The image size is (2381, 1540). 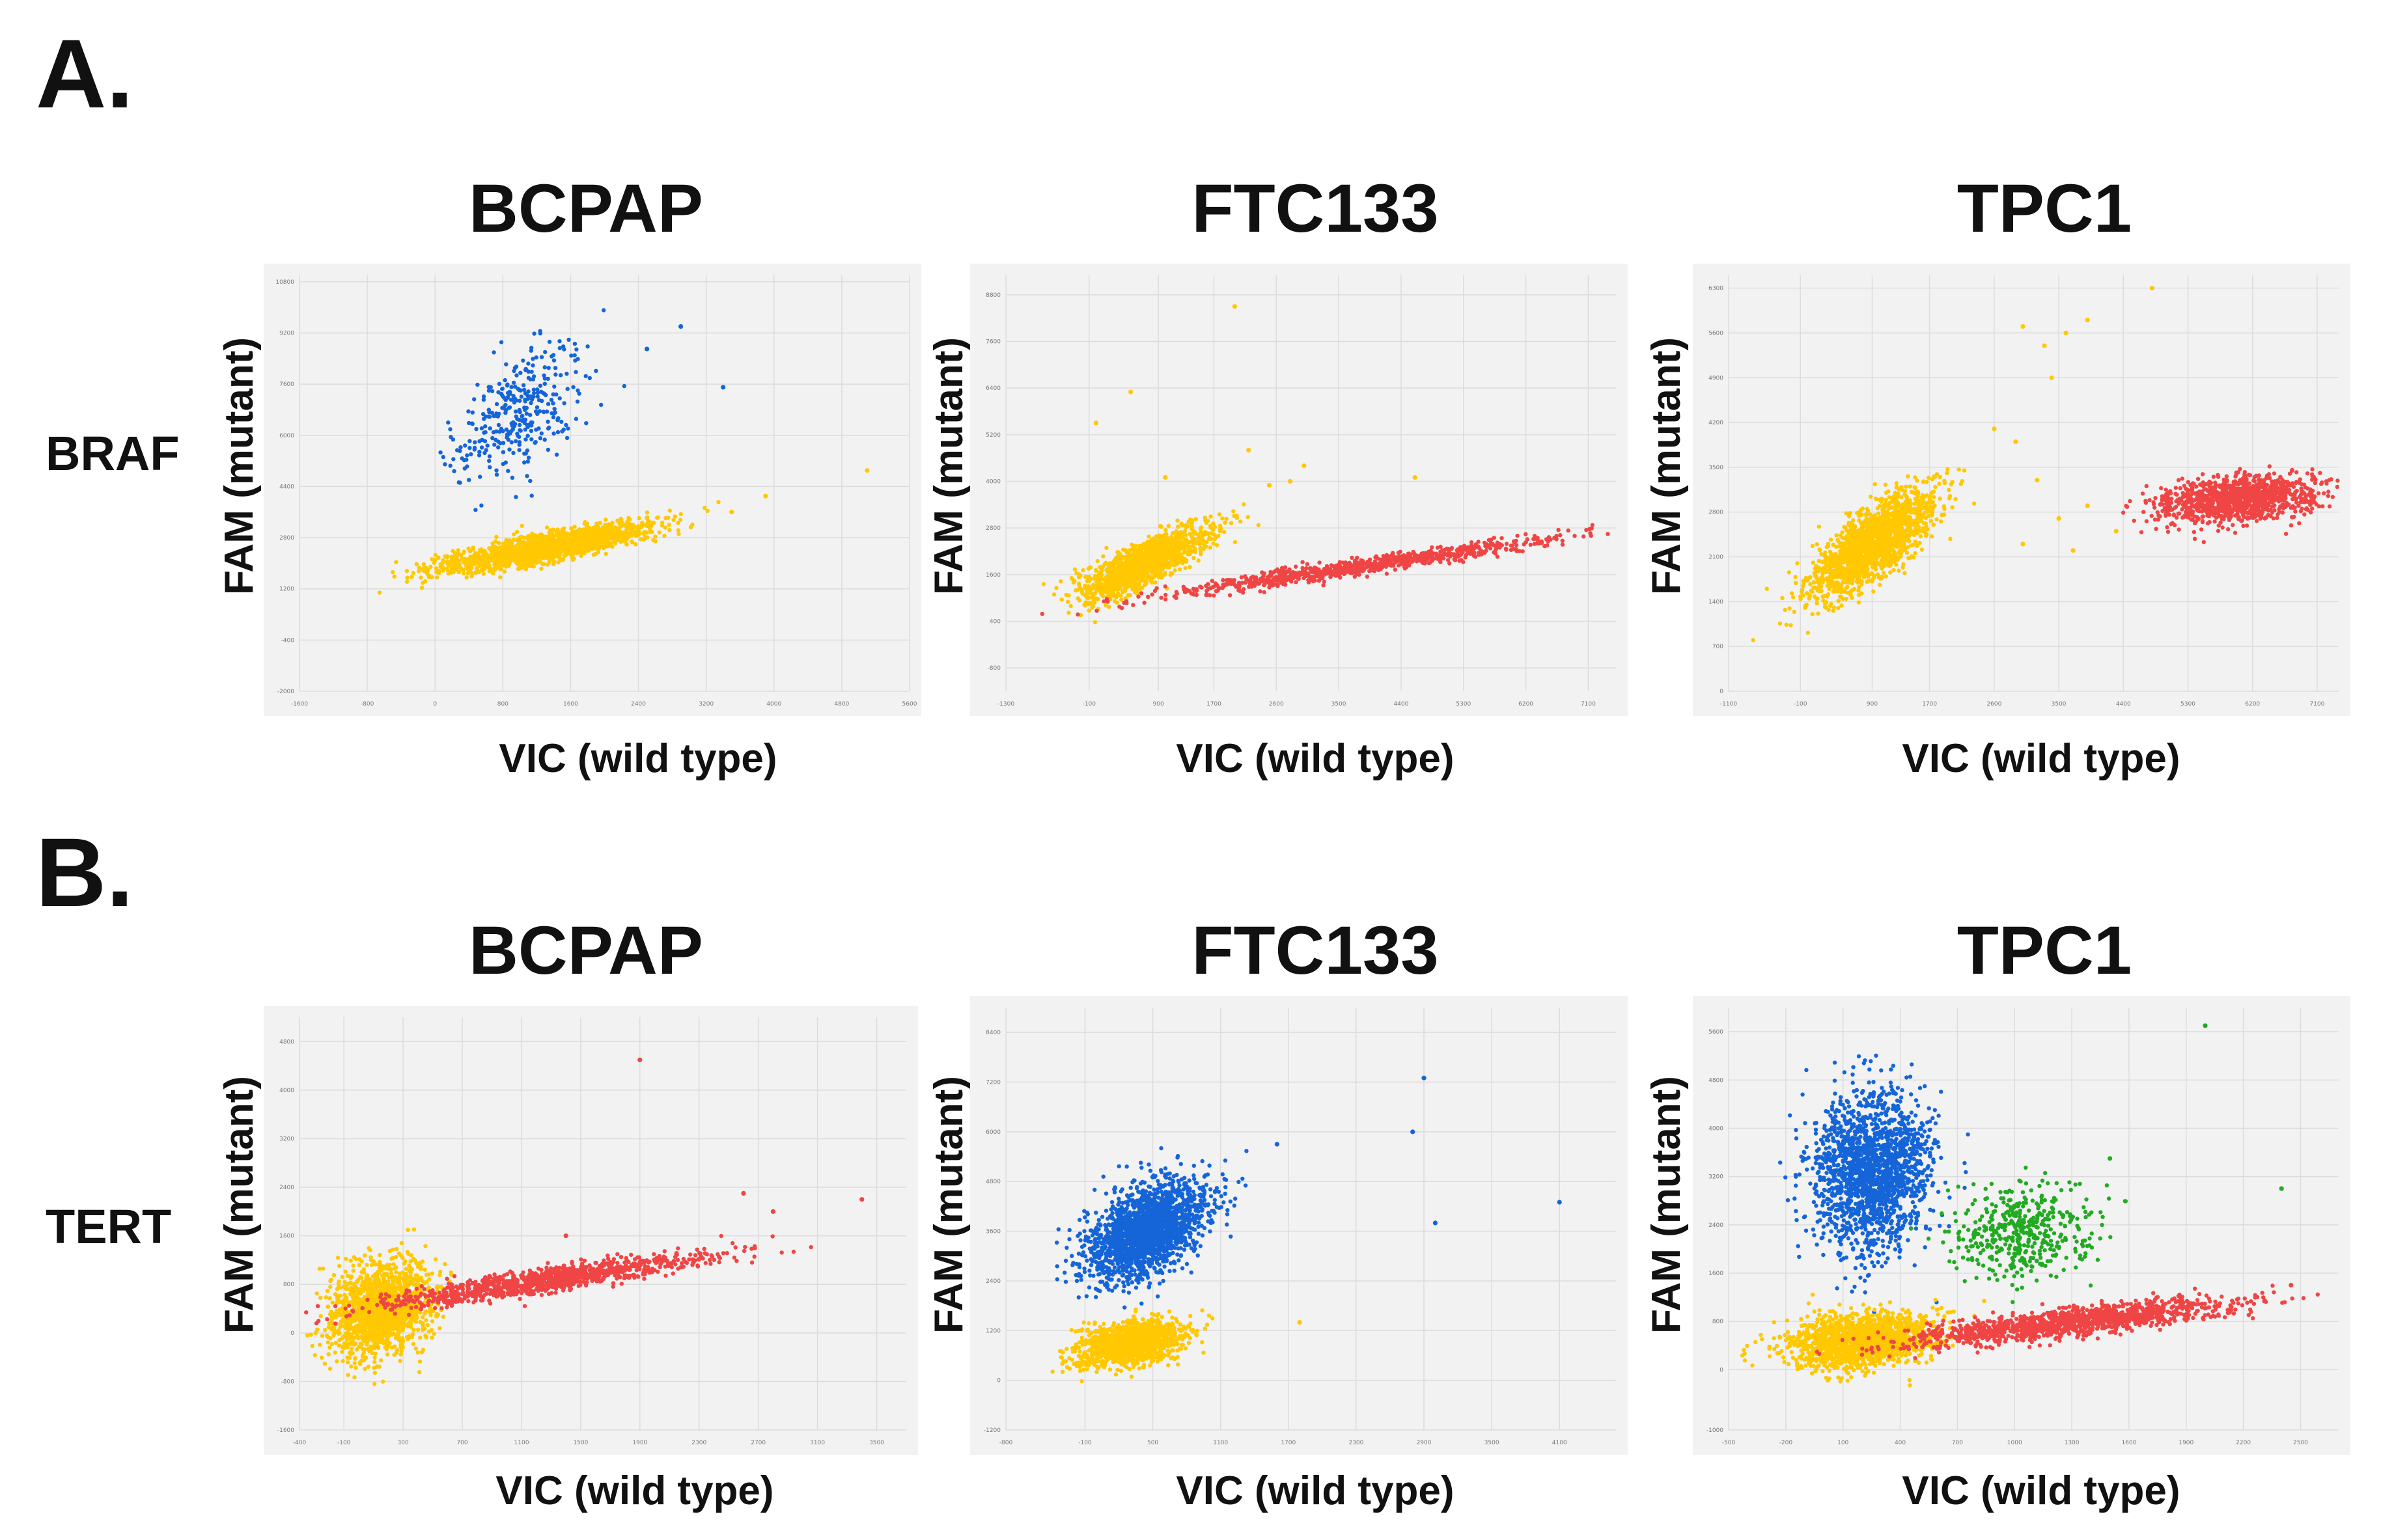 What do you see at coordinates (1929, 705) in the screenshot?
I see `x-tick-label: 1700` at bounding box center [1929, 705].